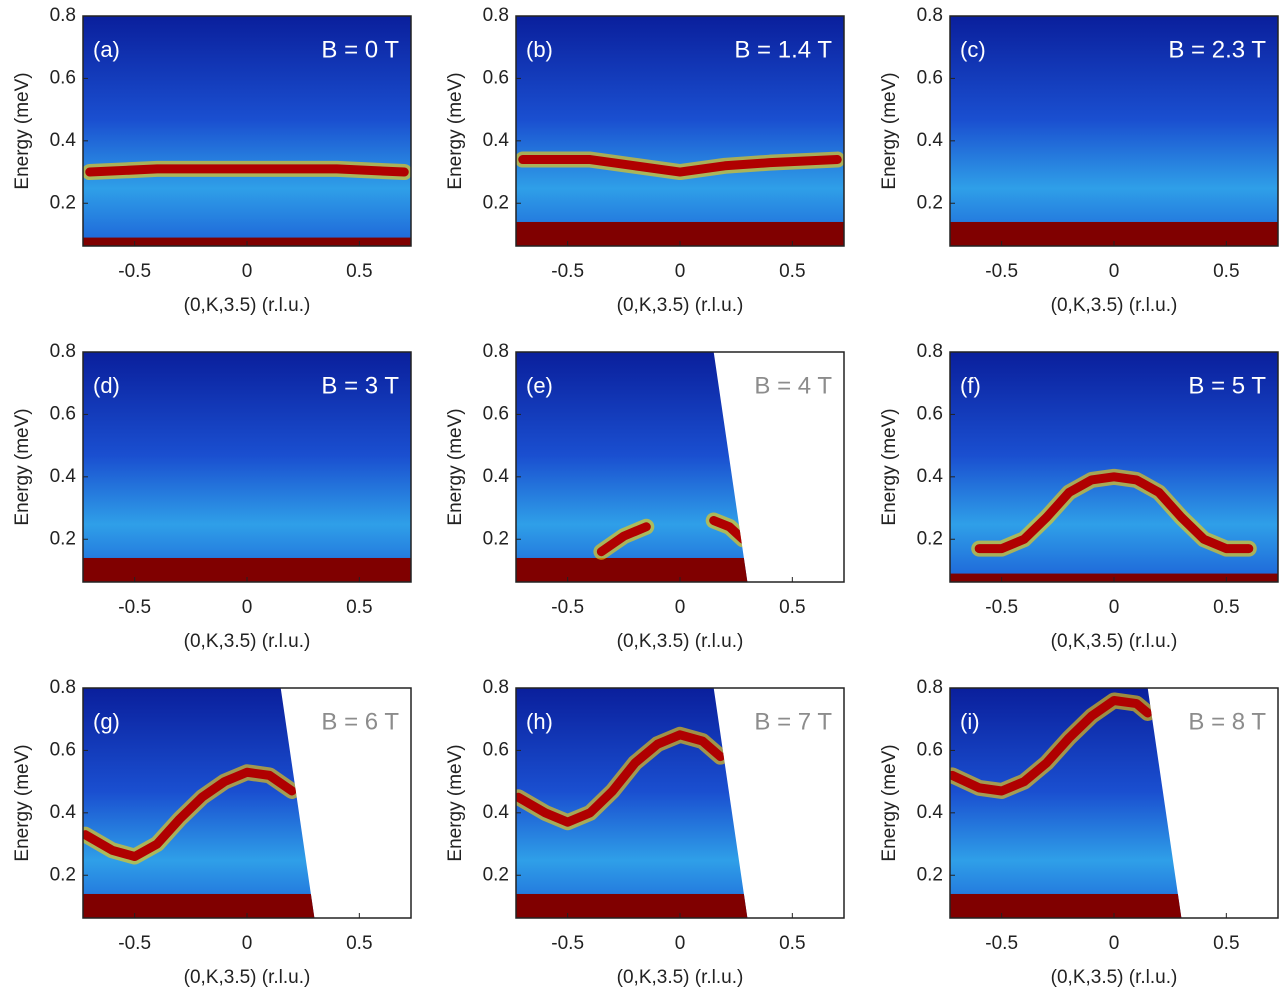 This screenshot has width=1282, height=988. Describe the element at coordinates (106, 721) in the screenshot. I see `panel-label: (g)` at that location.